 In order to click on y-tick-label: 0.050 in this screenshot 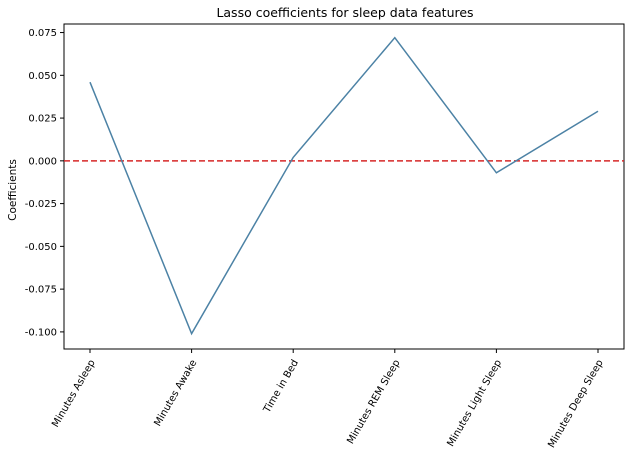, I will do `click(42, 76)`.